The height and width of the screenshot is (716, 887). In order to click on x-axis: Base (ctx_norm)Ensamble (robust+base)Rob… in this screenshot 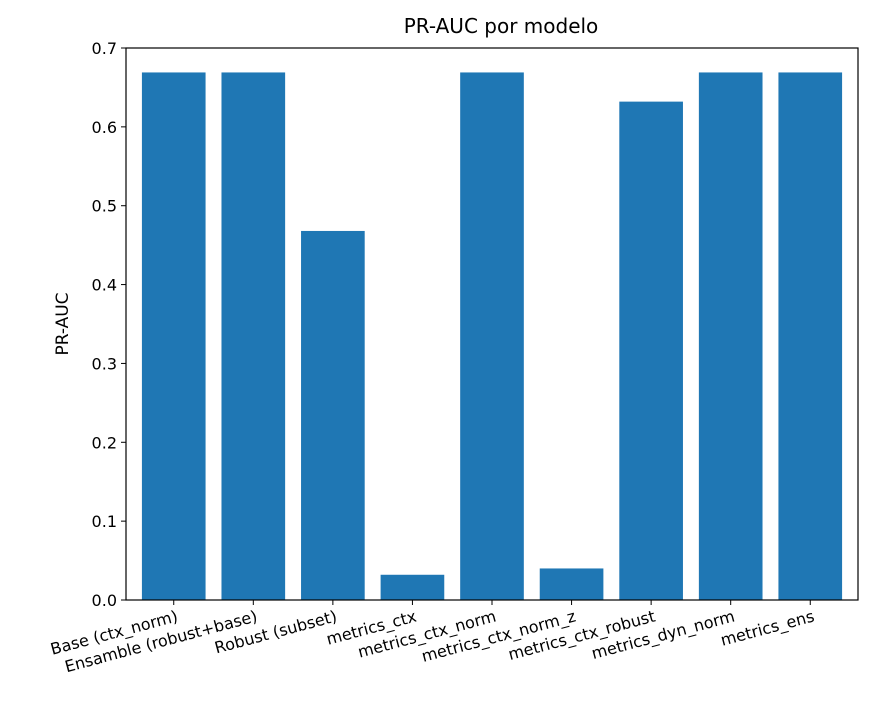, I will do `click(432, 638)`.